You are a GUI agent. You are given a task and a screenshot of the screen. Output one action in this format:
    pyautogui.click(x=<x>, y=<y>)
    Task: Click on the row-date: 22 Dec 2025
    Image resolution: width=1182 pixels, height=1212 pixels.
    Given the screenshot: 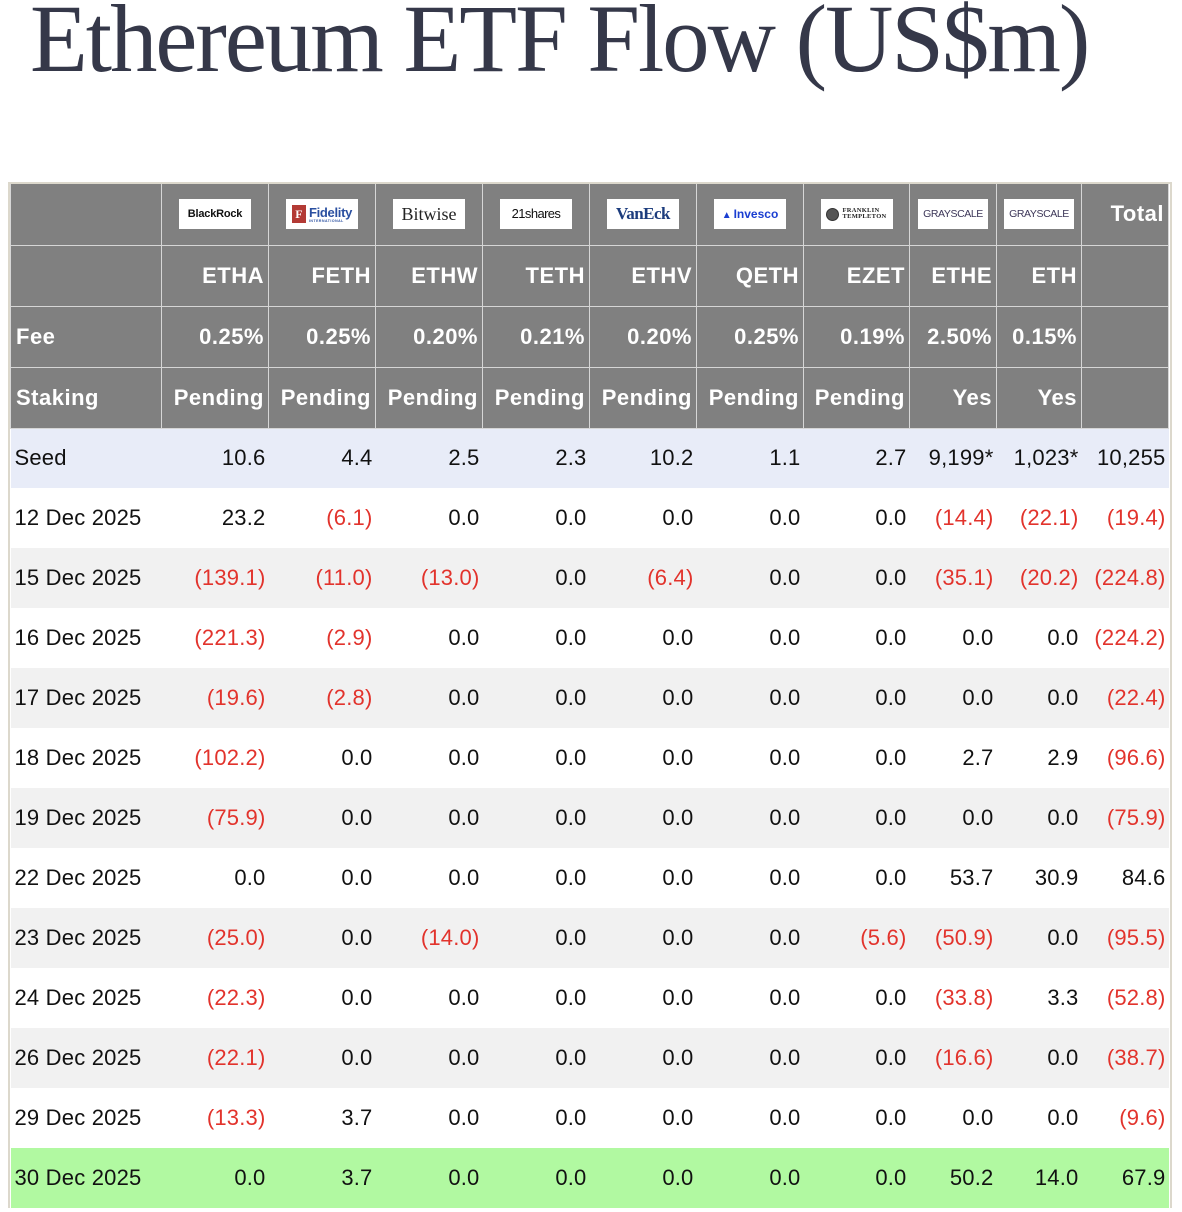 What is the action you would take?
    pyautogui.click(x=86, y=878)
    